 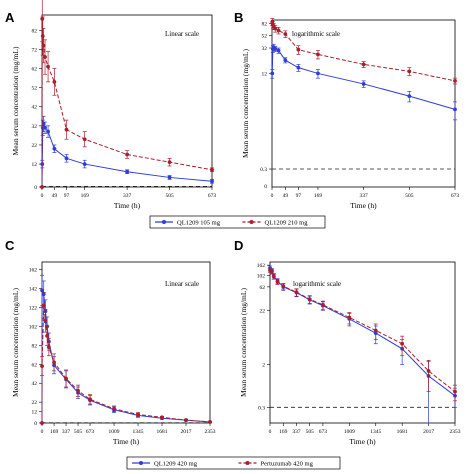 I want to click on legend-label: Pertuzumab 420 mg, so click(x=287, y=463).